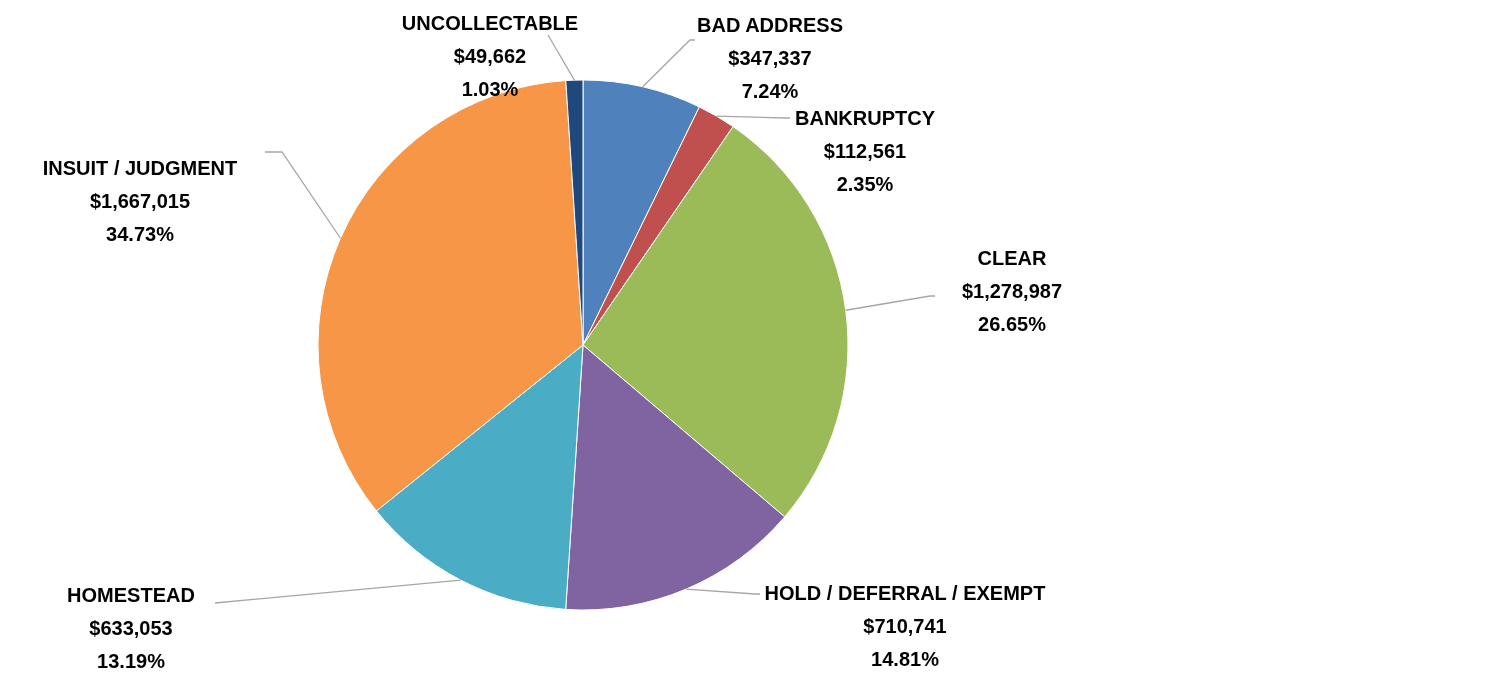 This screenshot has width=1491, height=677. What do you see at coordinates (770, 74) in the screenshot?
I see `data-label: $347,337 7.24%` at bounding box center [770, 74].